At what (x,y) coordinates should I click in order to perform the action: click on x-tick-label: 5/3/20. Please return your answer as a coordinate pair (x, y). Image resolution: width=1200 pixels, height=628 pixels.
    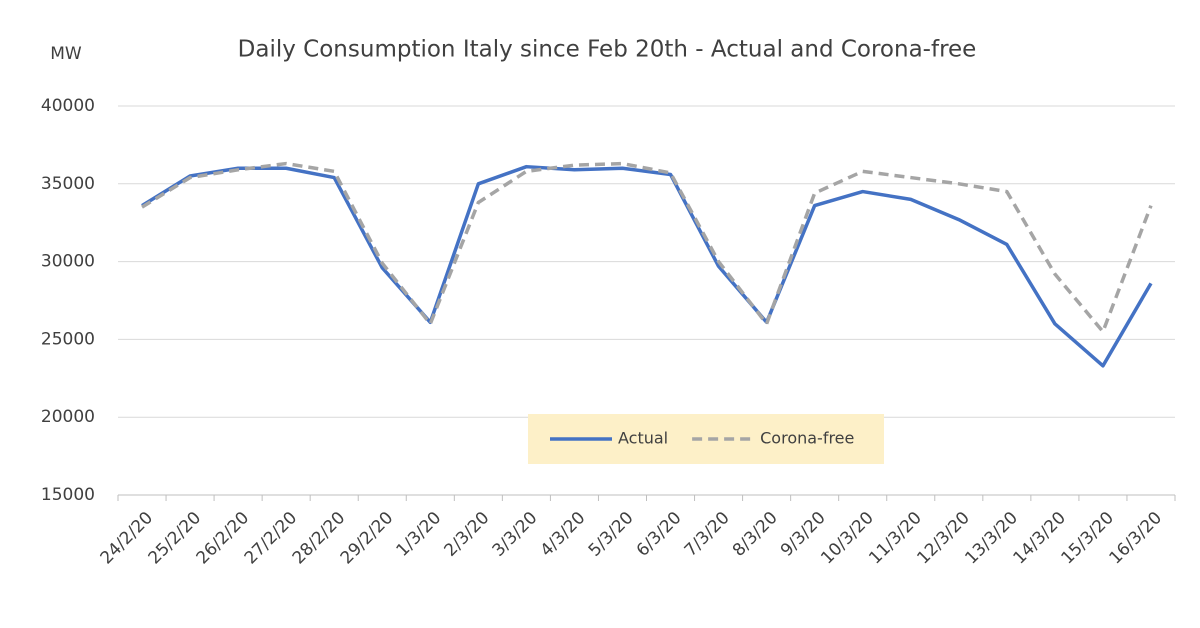
    Looking at the image, I should click on (611, 534).